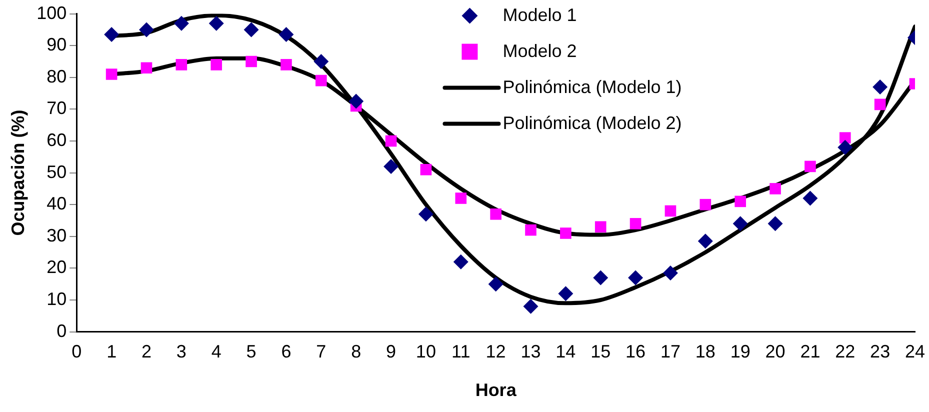 This screenshot has width=929, height=412. Describe the element at coordinates (880, 352) in the screenshot. I see `x-tick-label: 23` at that location.